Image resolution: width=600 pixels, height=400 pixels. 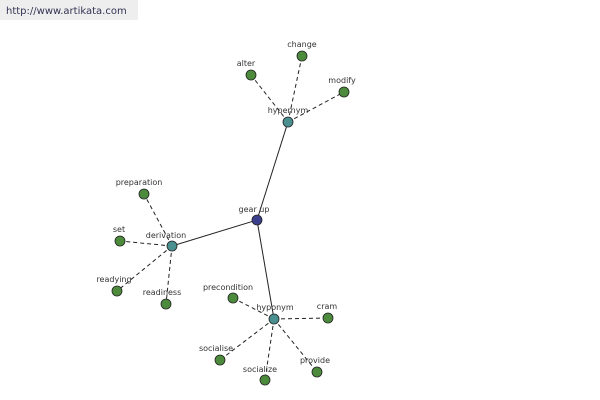 I want to click on node-label: set, so click(x=119, y=229).